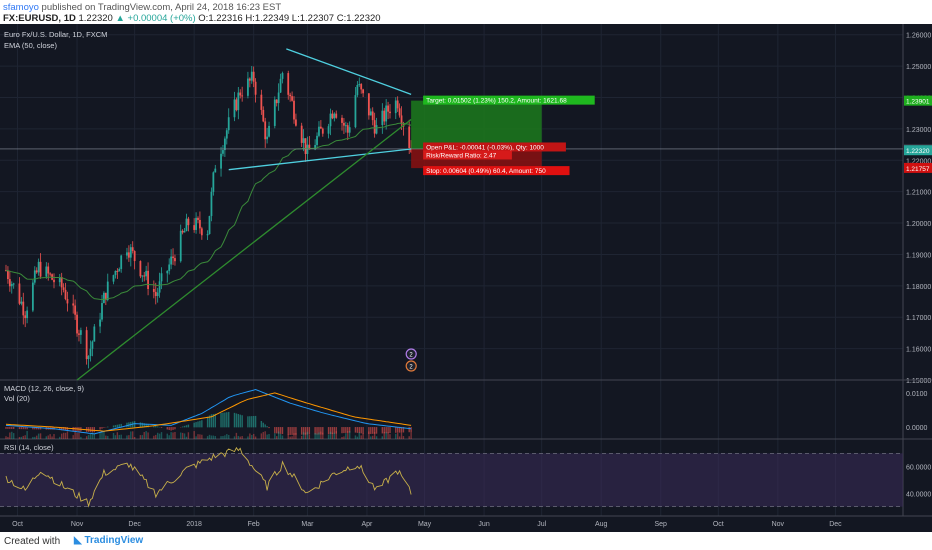 Image resolution: width=932 pixels, height=550 pixels. I want to click on price-tick-label: 1.19000, so click(918, 255).